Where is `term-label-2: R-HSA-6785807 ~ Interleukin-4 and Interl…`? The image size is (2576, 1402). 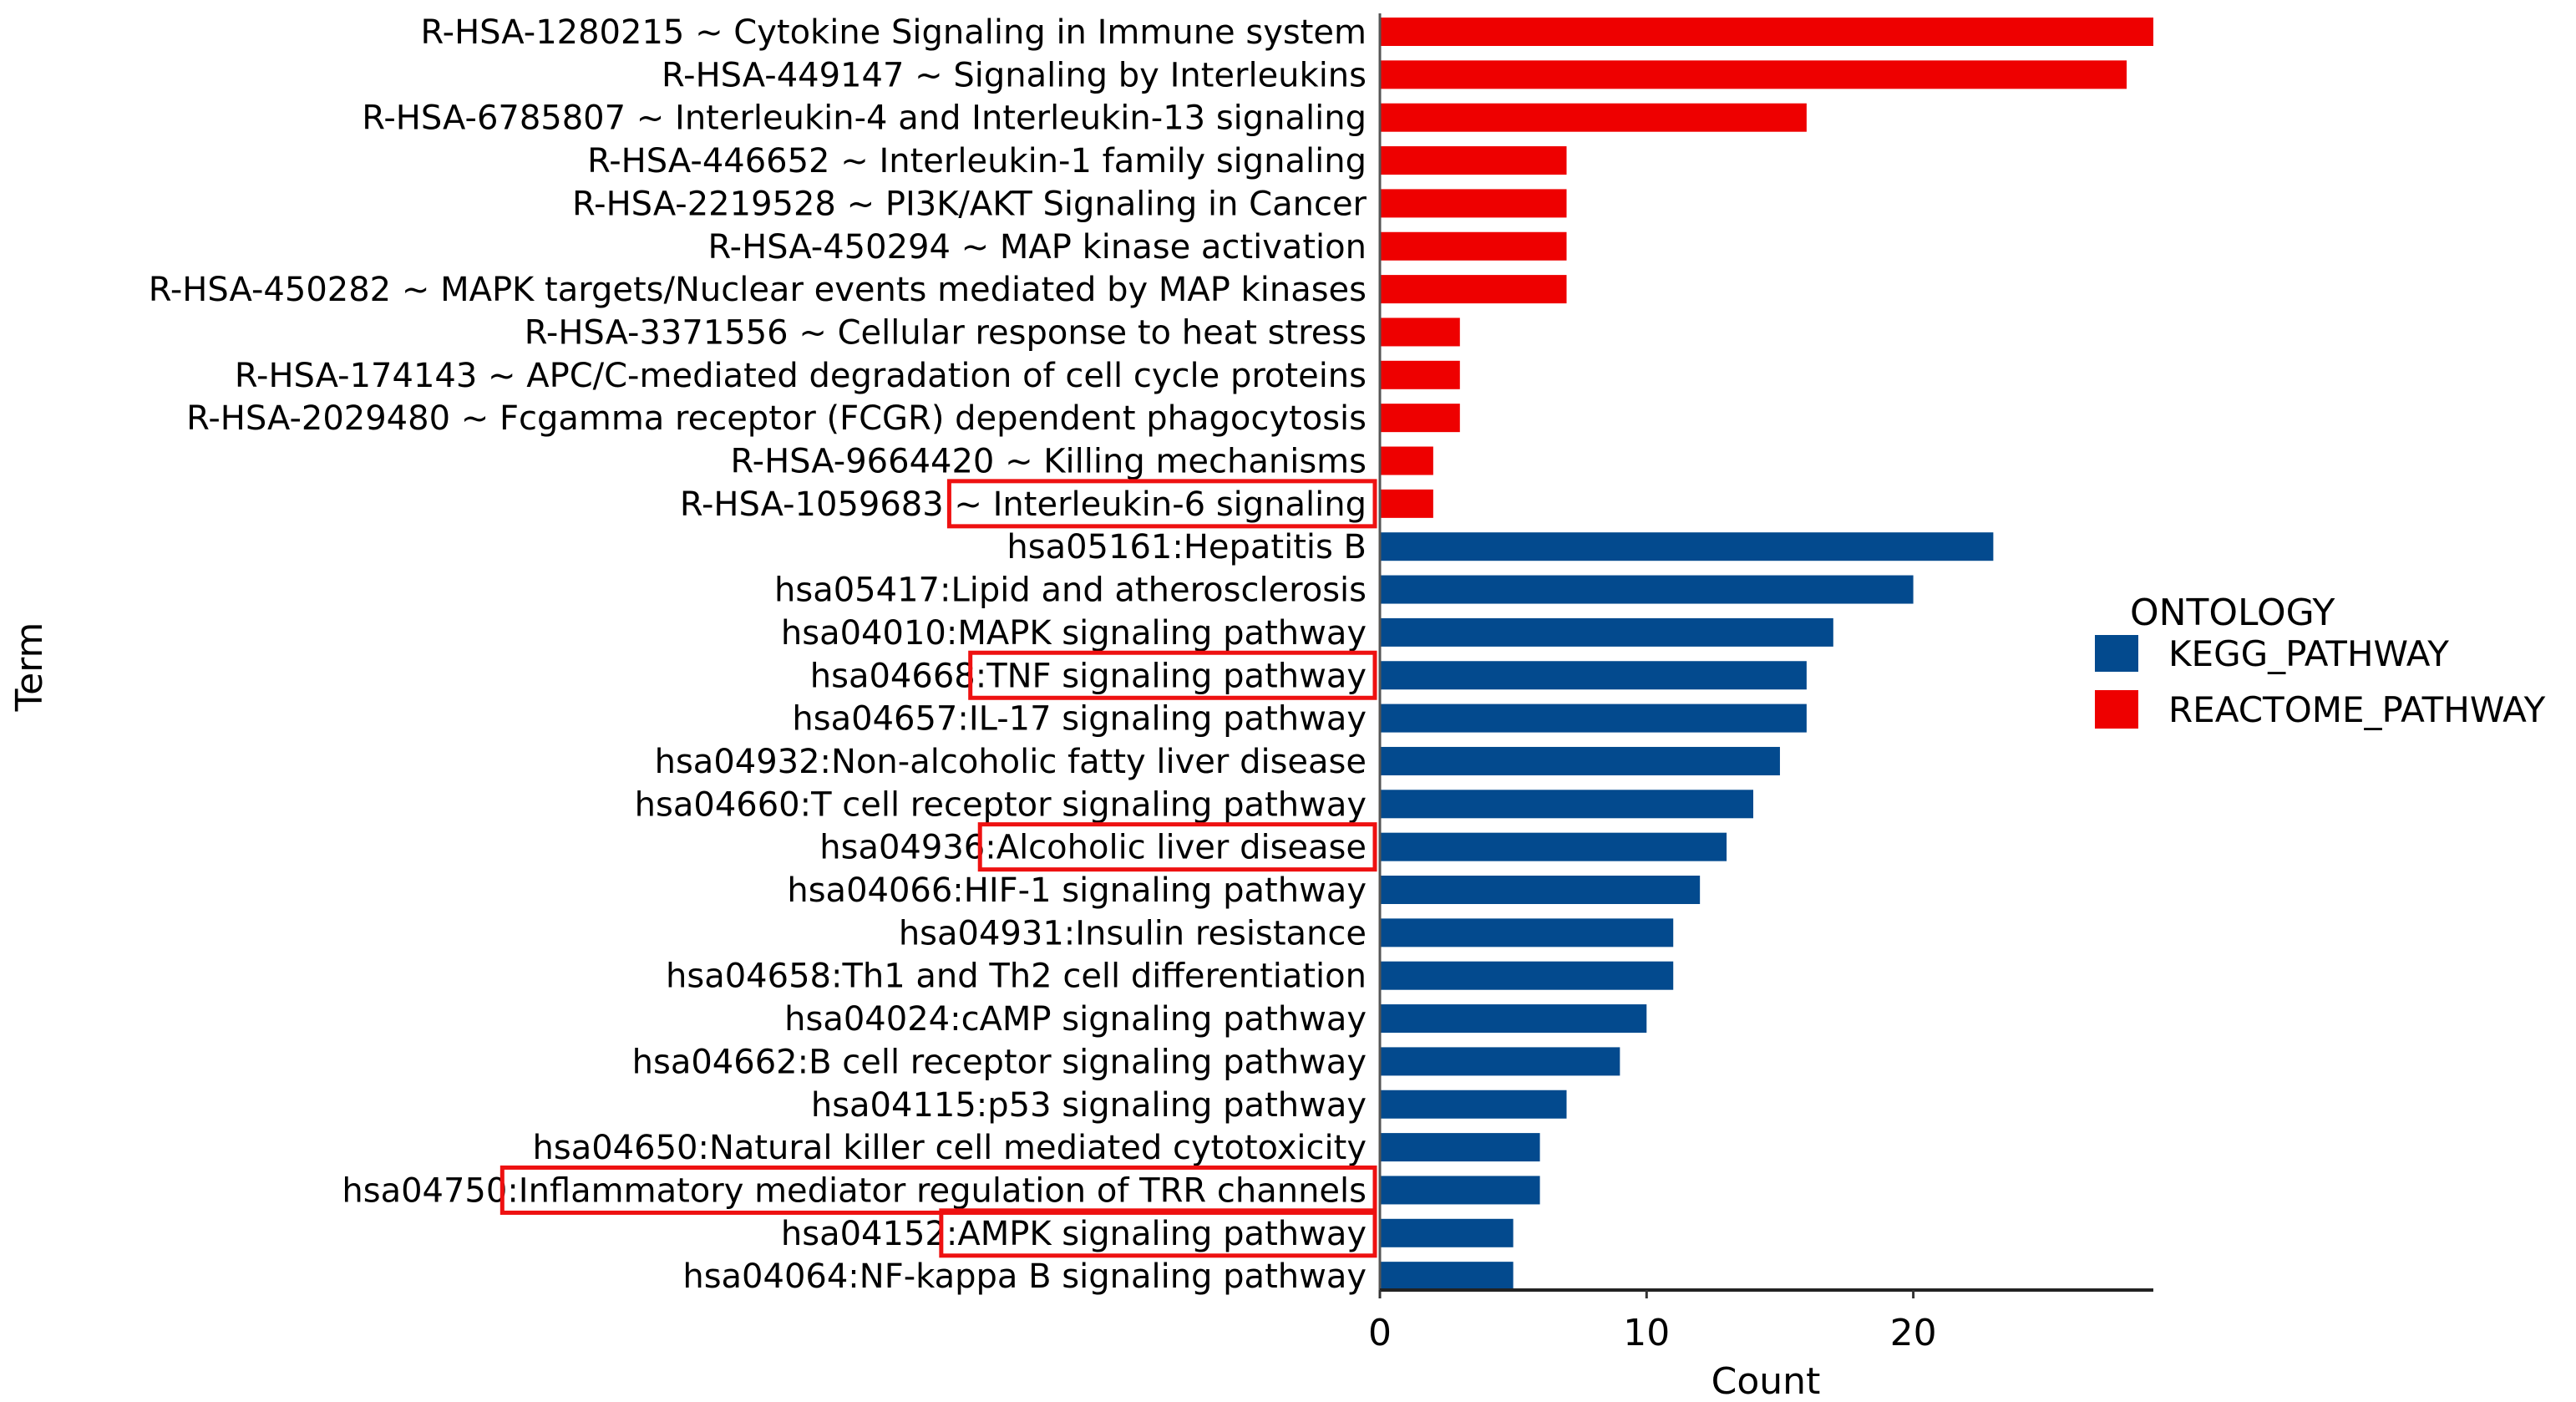
term-label-2: R-HSA-6785807 ~ Interleukin-4 and Interl… is located at coordinates (864, 119).